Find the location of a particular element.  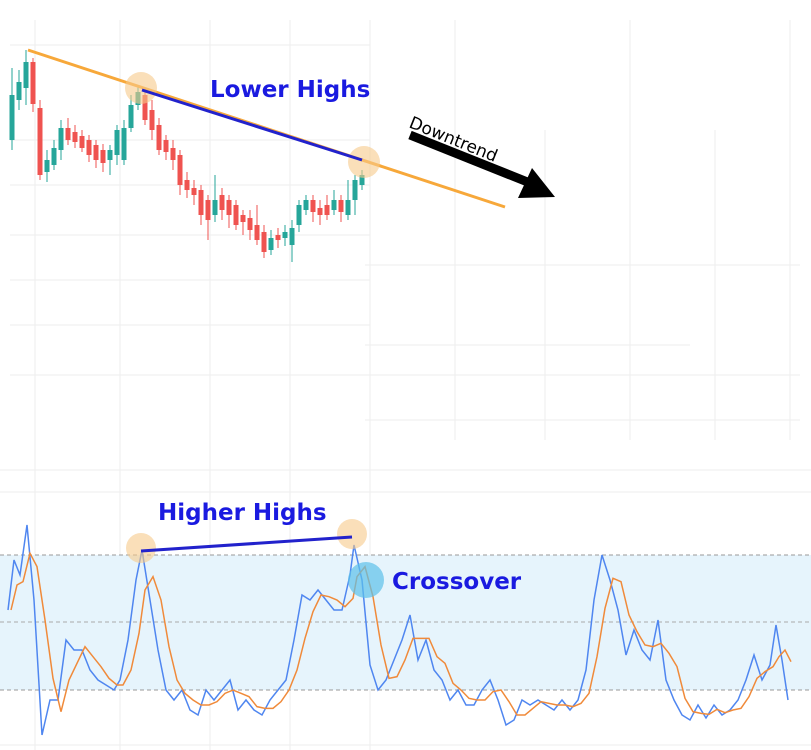

lower-highs-label: Lower Highs is located at coordinates (290, 90).